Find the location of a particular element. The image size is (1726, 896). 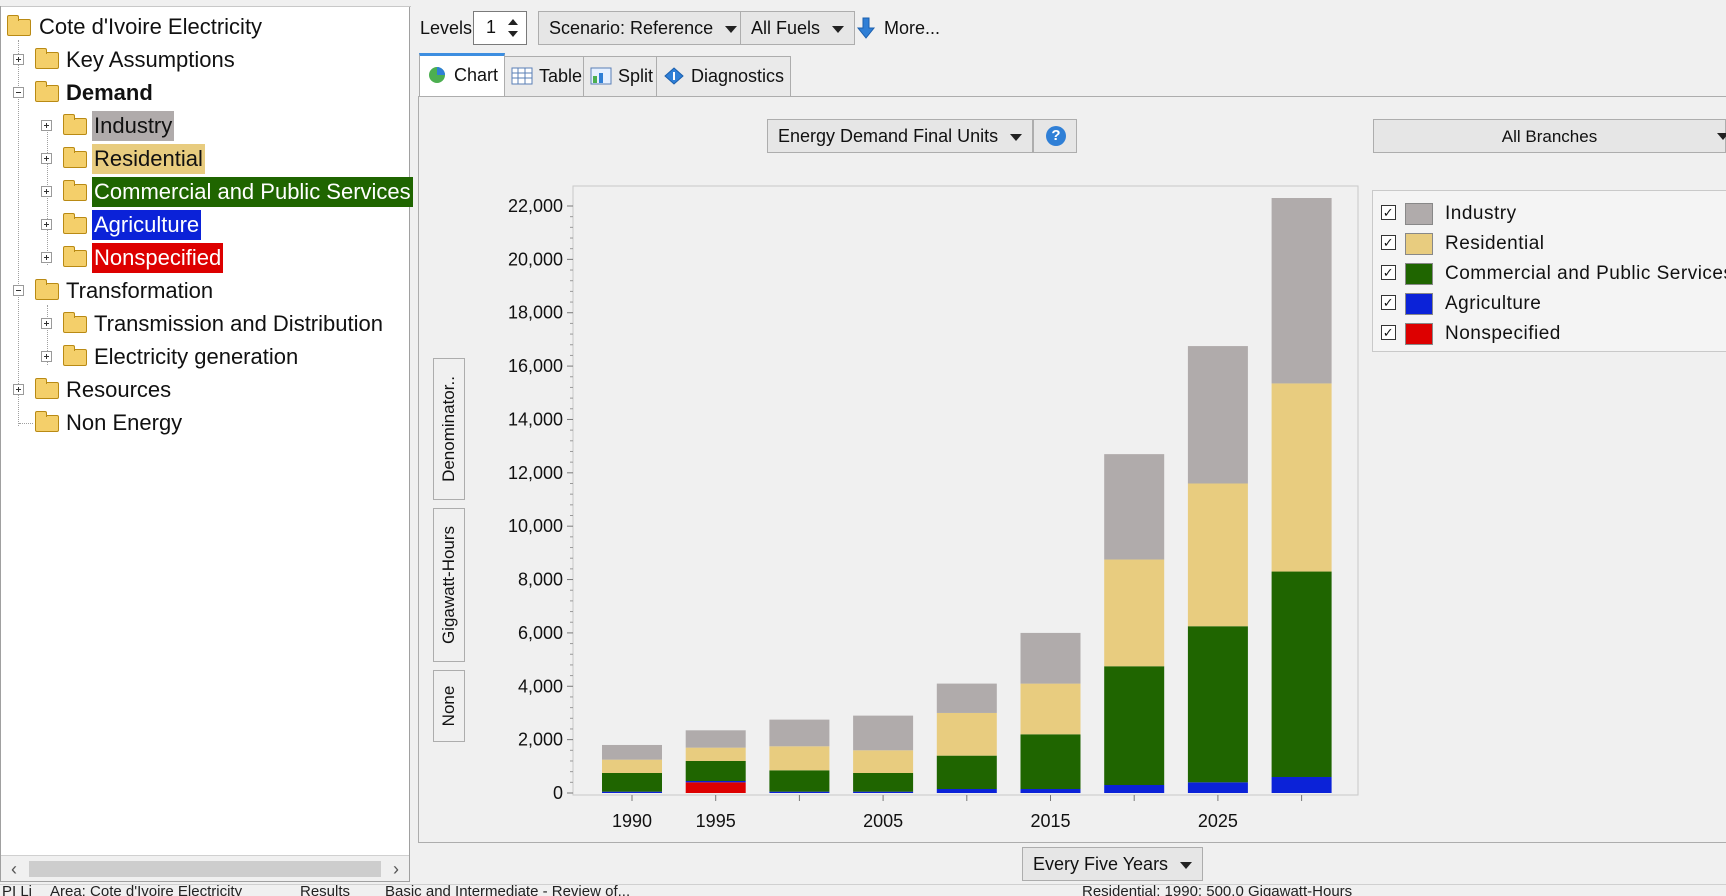

scroll-right-icon: › is located at coordinates (396, 869).